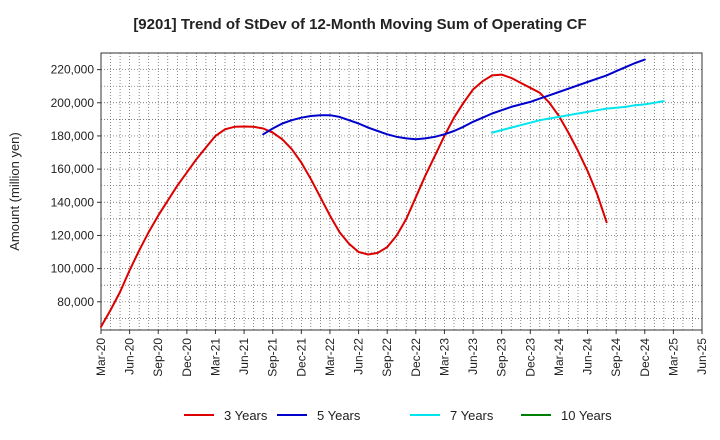 Image resolution: width=720 pixels, height=440 pixels. Describe the element at coordinates (578, 117) in the screenshot. I see `series-line-7-years` at that location.